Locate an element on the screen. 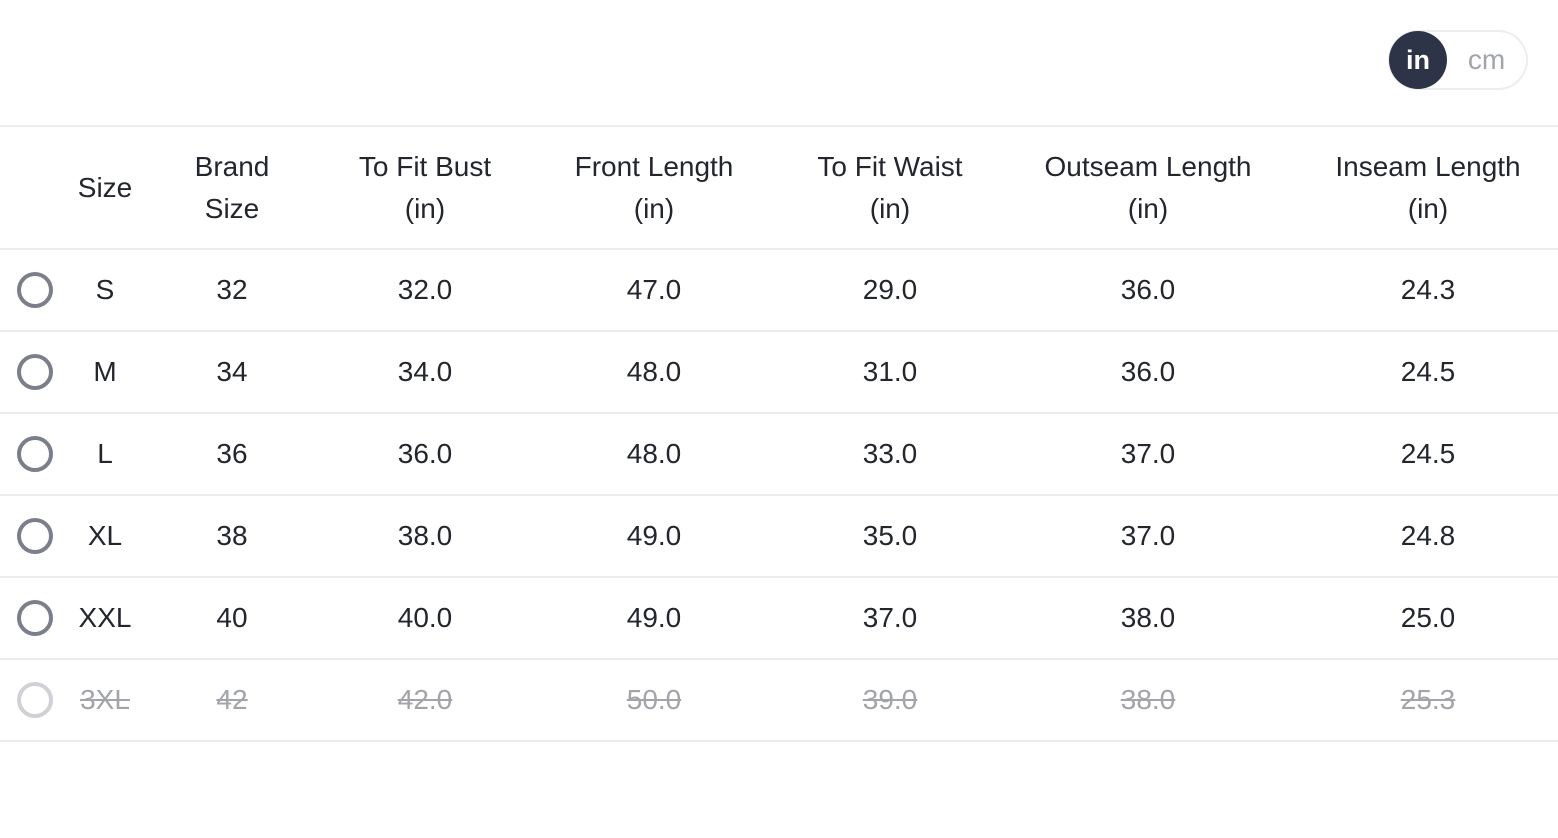 This screenshot has width=1558, height=838. inseam-length-value: 25.3 is located at coordinates (1428, 699).